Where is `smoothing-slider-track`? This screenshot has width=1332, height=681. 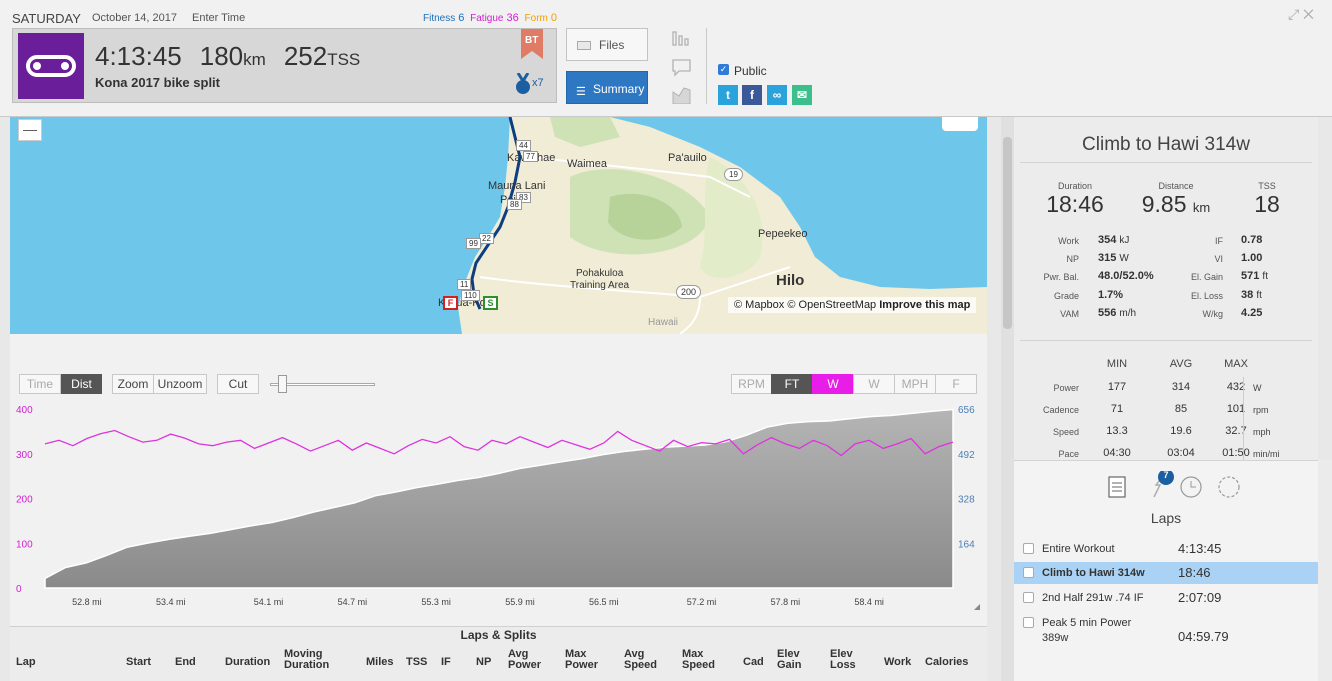
smoothing-slider-track is located at coordinates (322, 384).